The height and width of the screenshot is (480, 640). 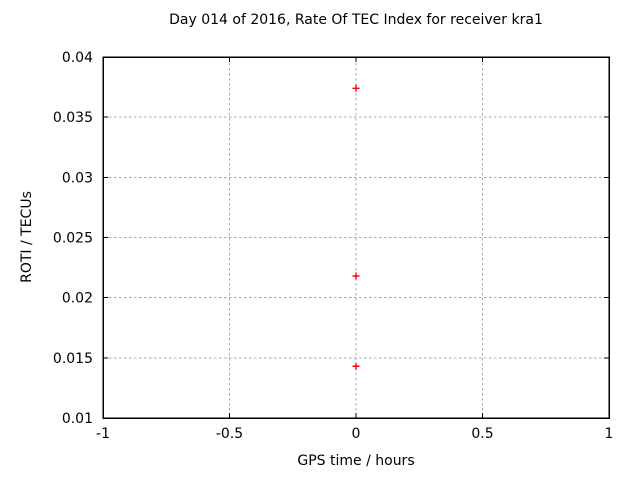 I want to click on x-tick-label: 0, so click(x=356, y=434).